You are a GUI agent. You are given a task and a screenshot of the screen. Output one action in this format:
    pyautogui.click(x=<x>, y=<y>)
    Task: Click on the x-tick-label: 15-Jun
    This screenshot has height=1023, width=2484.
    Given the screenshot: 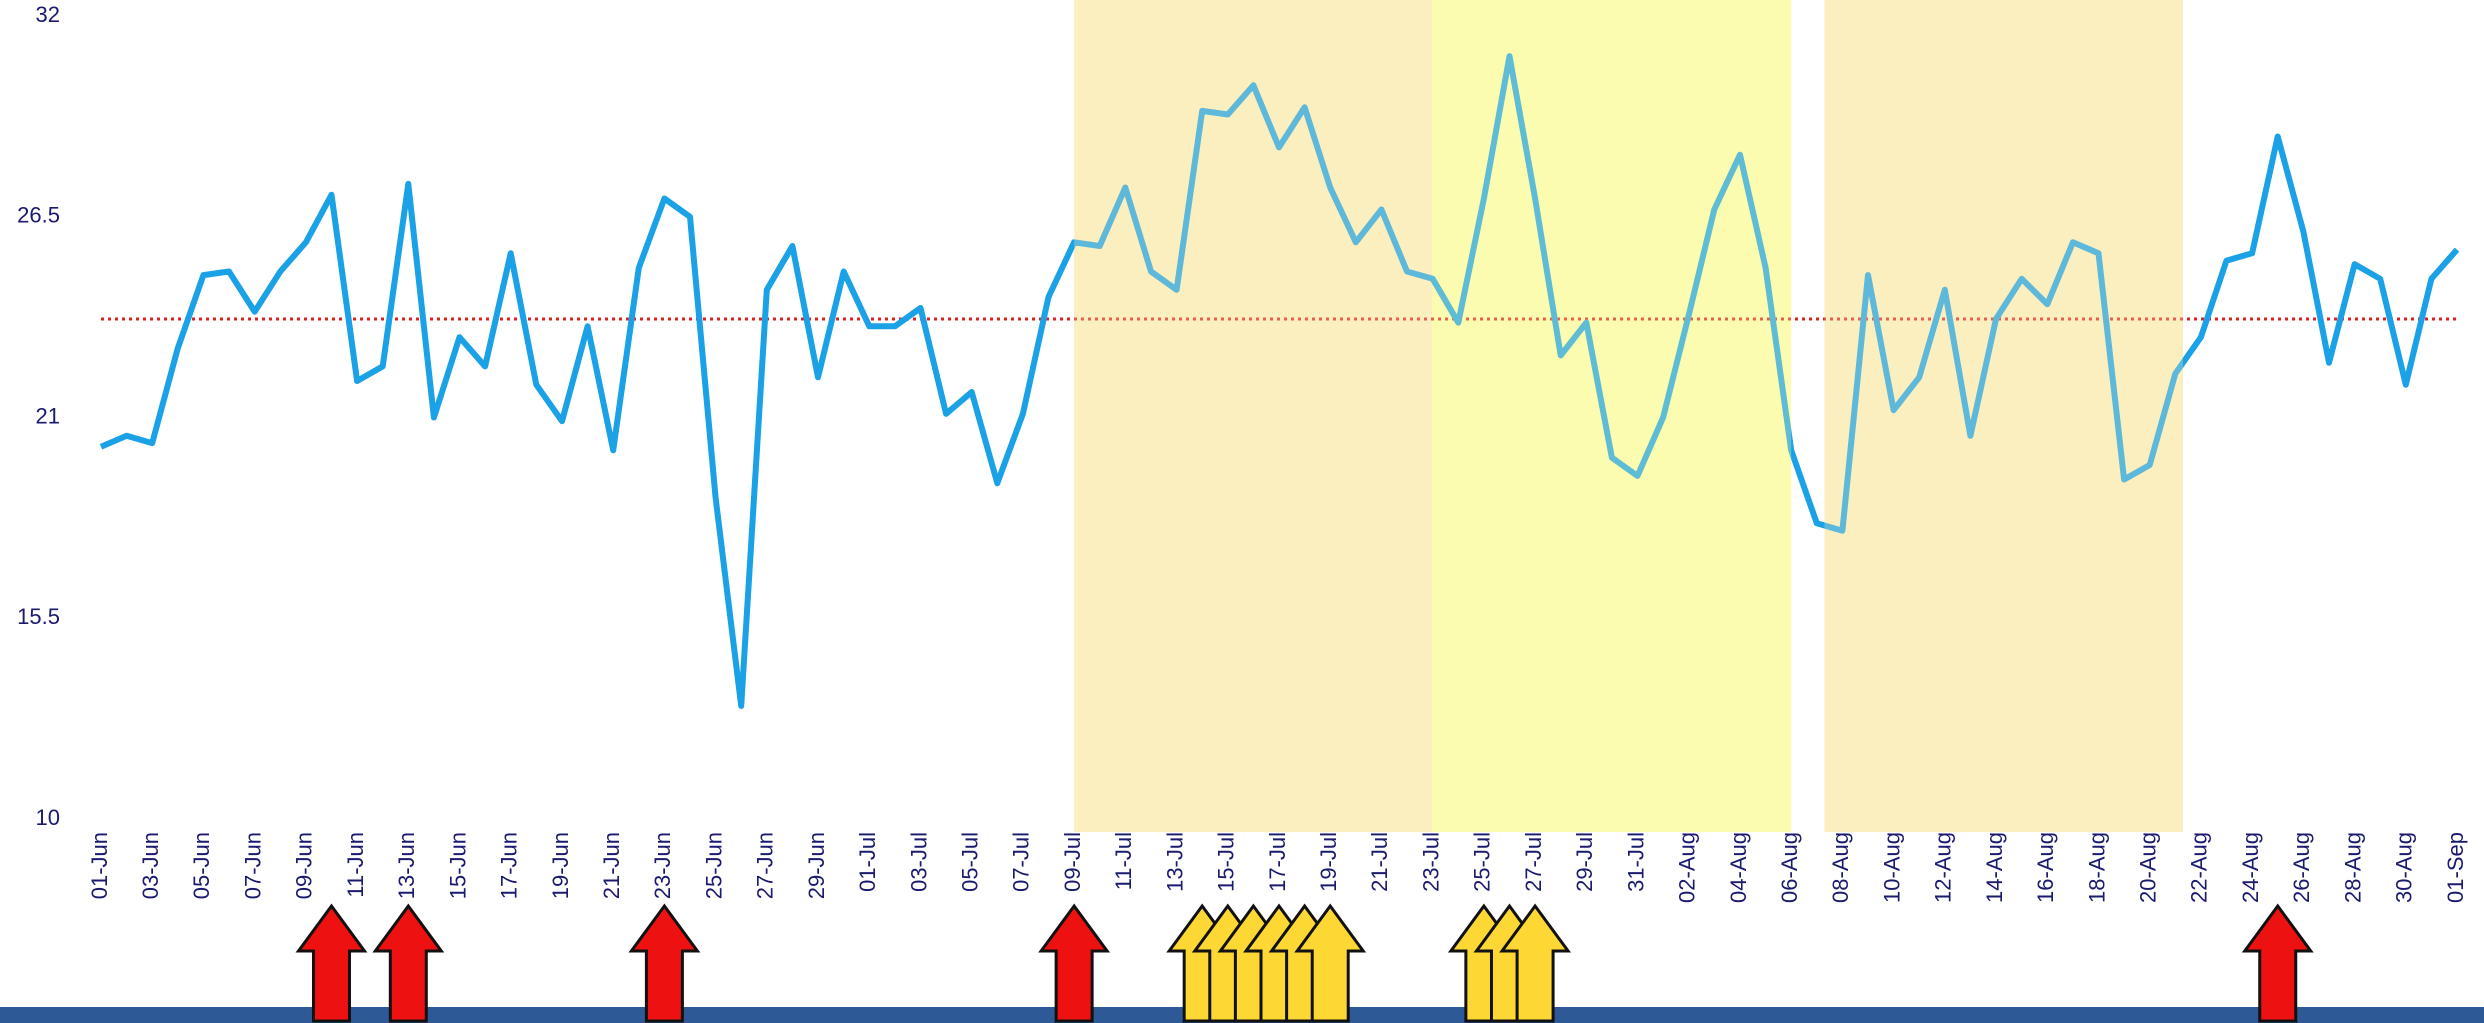 What is the action you would take?
    pyautogui.click(x=457, y=865)
    